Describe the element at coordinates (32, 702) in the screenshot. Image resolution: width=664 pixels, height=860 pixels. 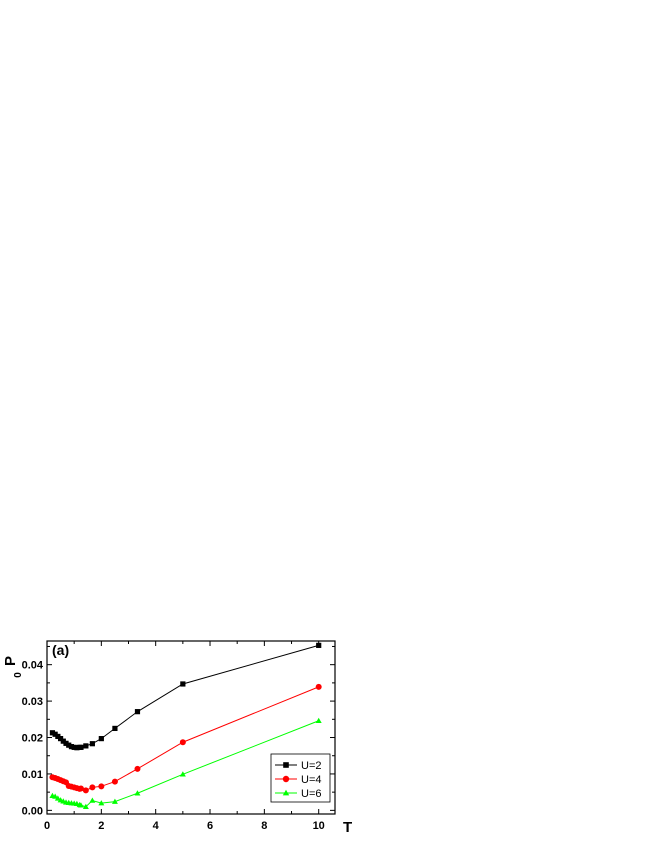
I see `y-tick-label: 0.03` at that location.